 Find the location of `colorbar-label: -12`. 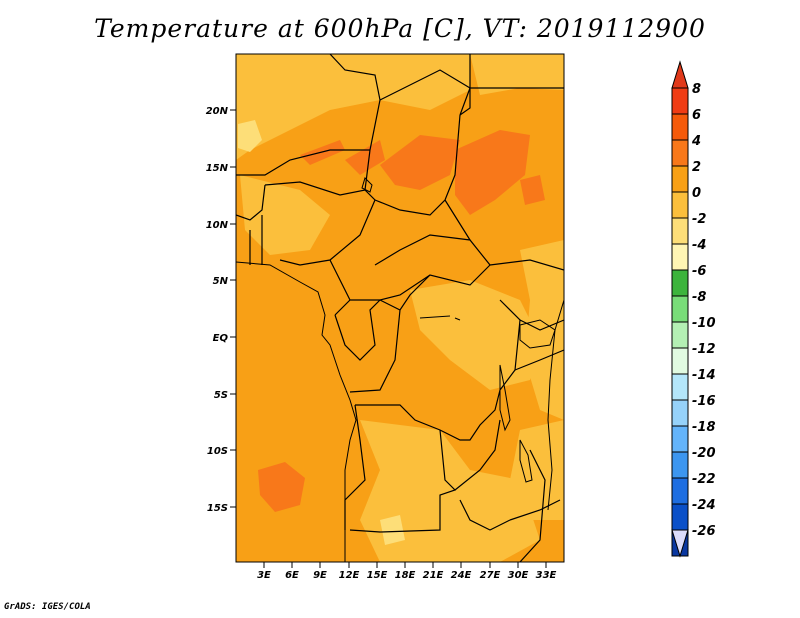

colorbar-label: -12 is located at coordinates (704, 349).